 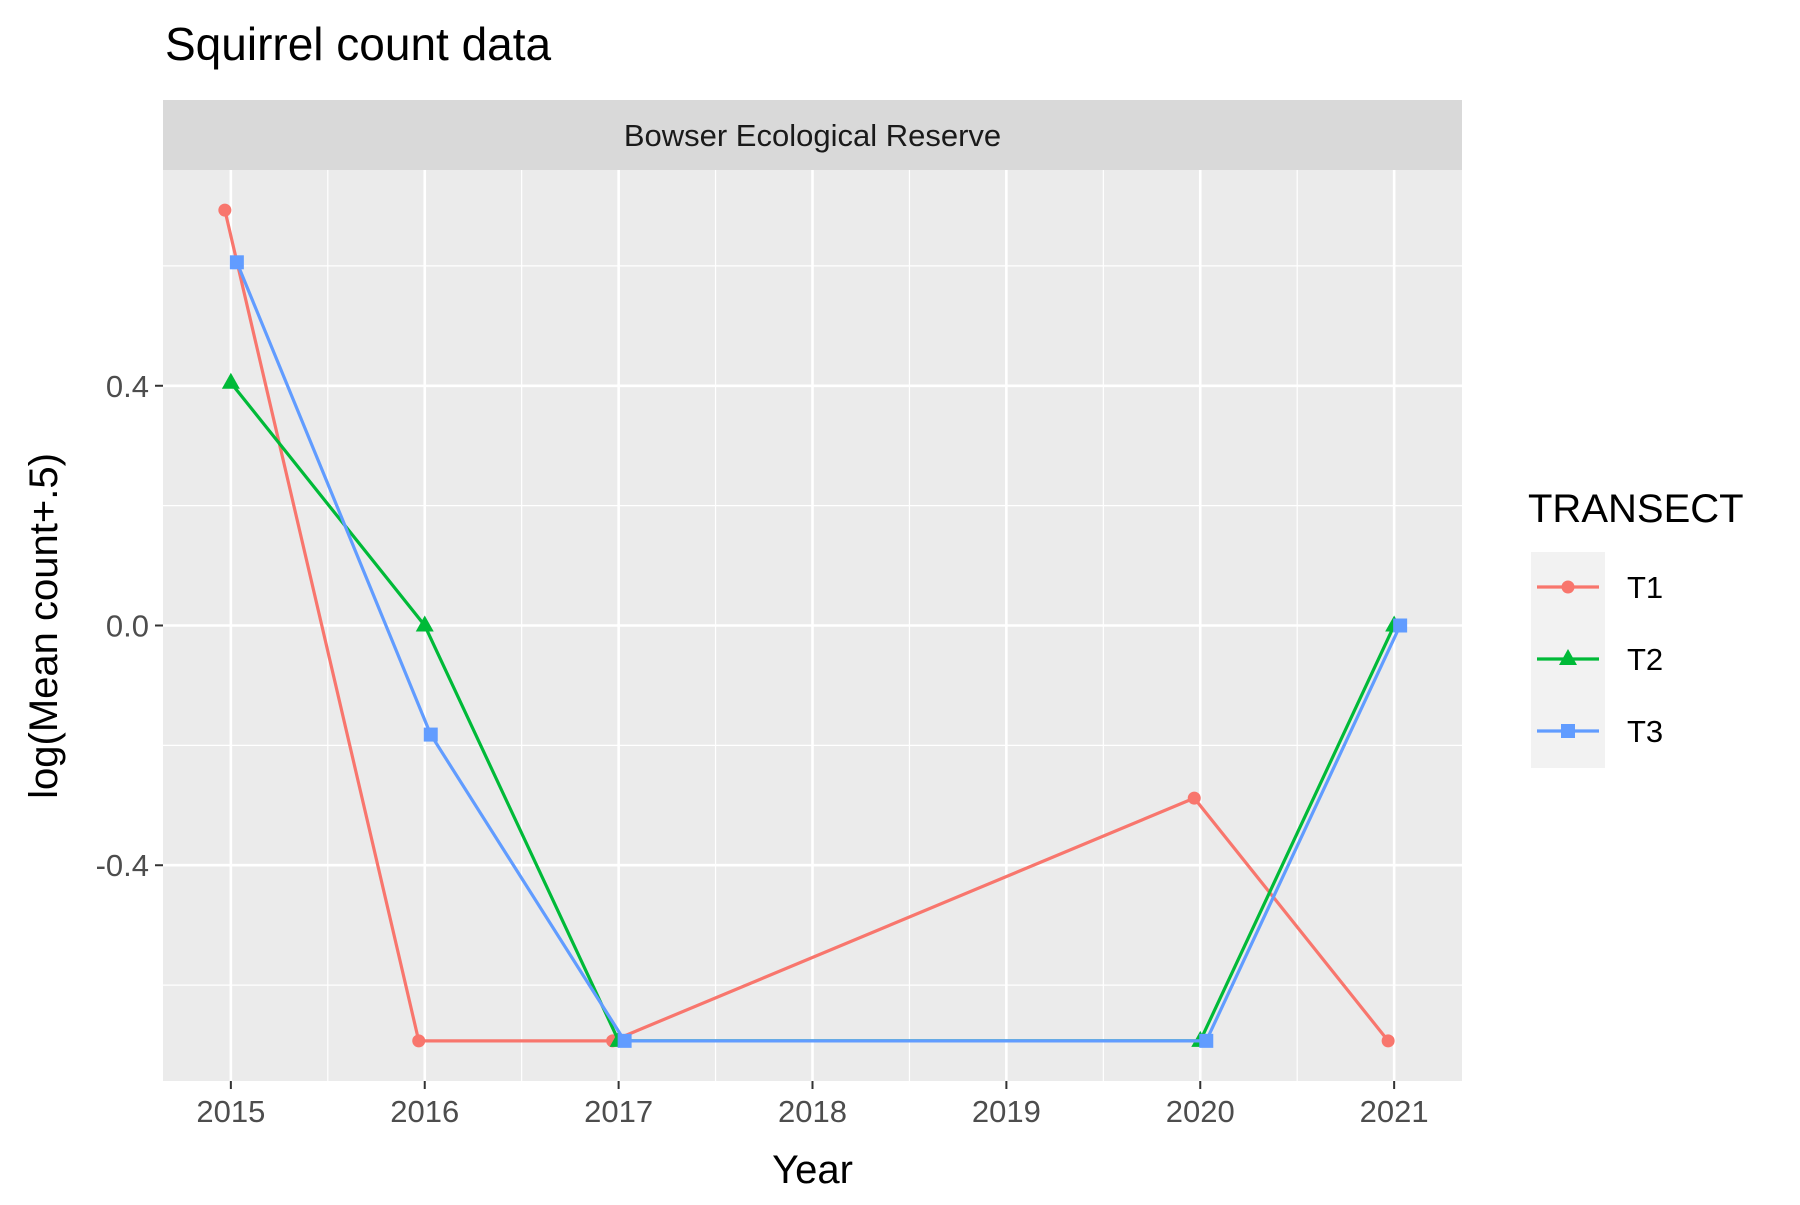 What do you see at coordinates (1200, 1111) in the screenshot?
I see `x-tick-label: 2020` at bounding box center [1200, 1111].